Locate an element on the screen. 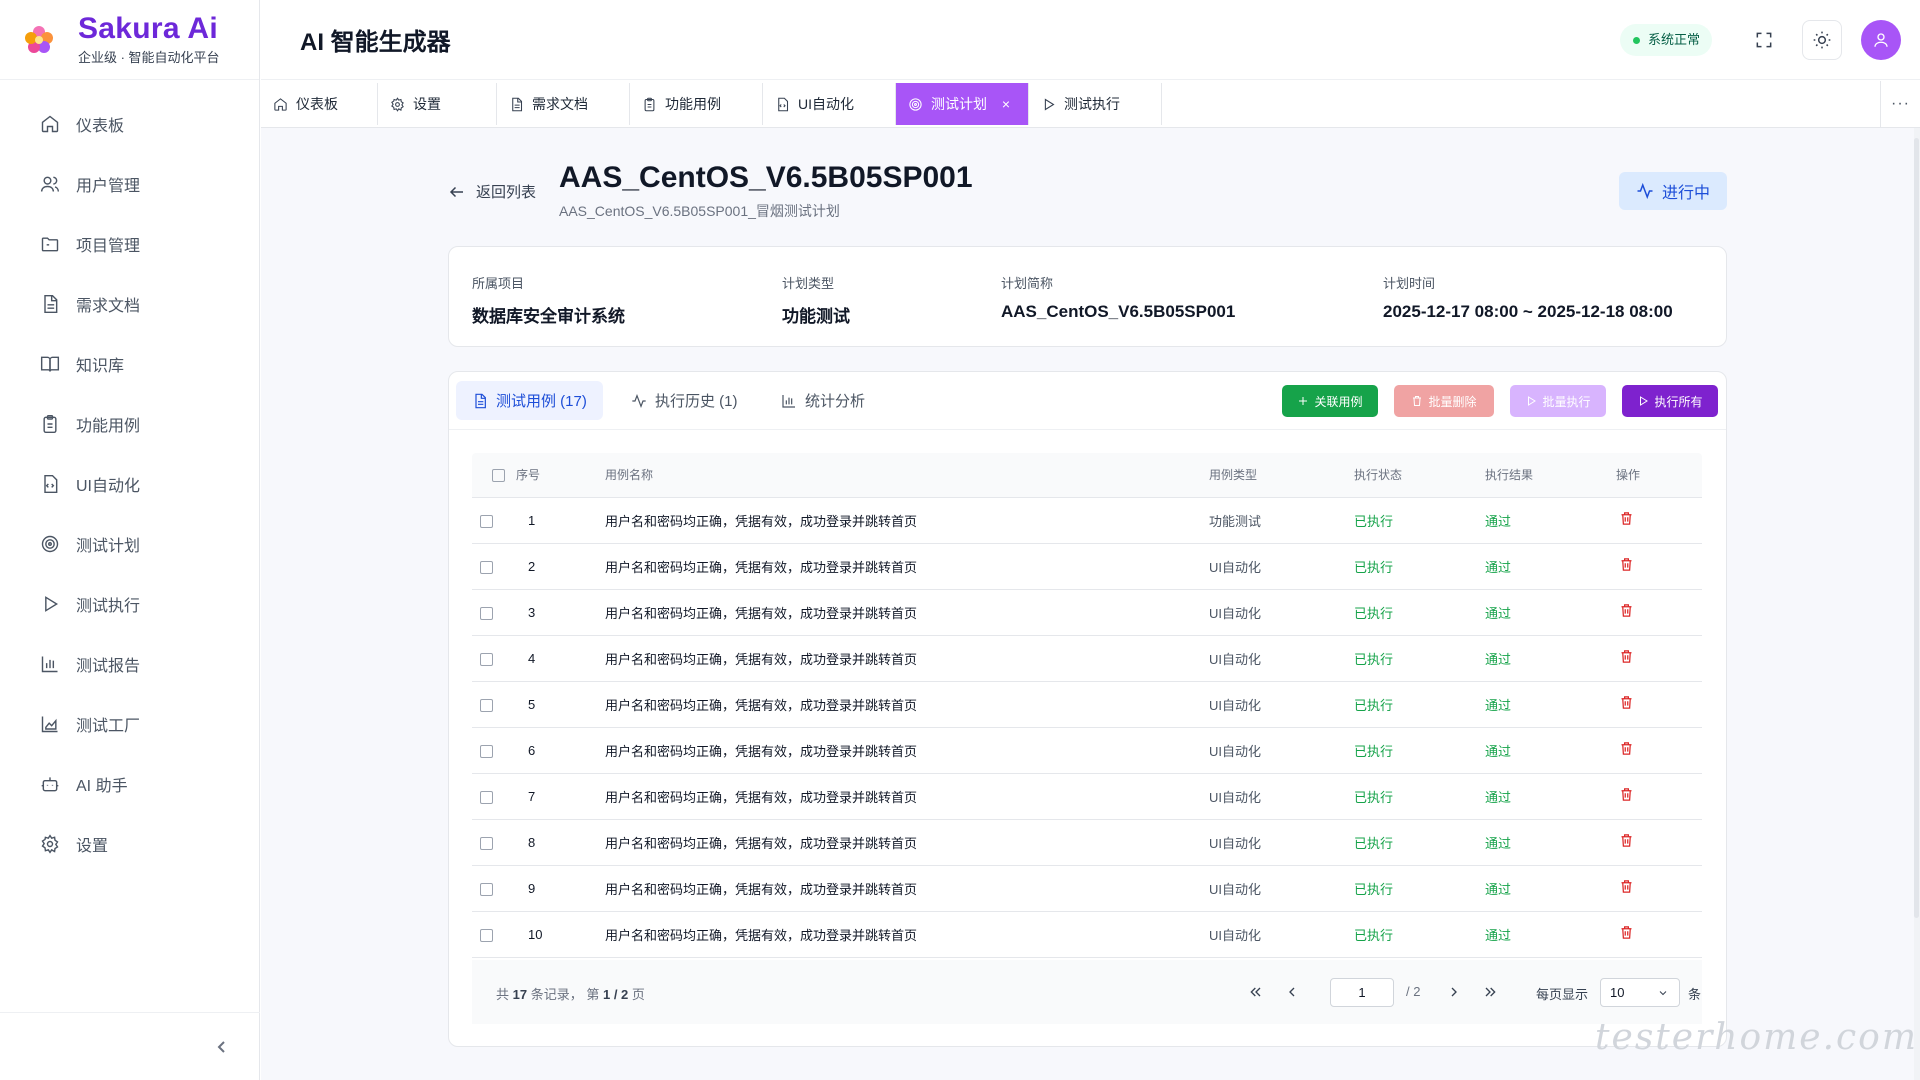 The width and height of the screenshot is (1920, 1080). tab-test-plan: 测试计划 × is located at coordinates (962, 104).